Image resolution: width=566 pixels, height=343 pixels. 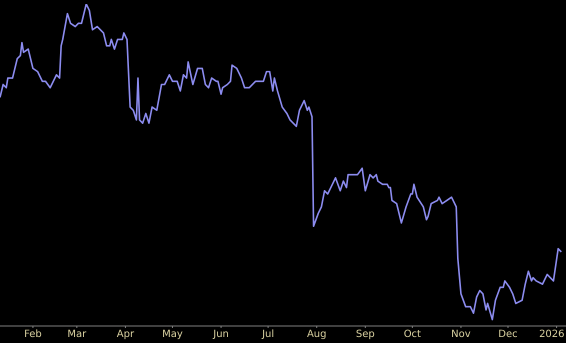 I want to click on x-tick-label: Mar, so click(x=77, y=334).